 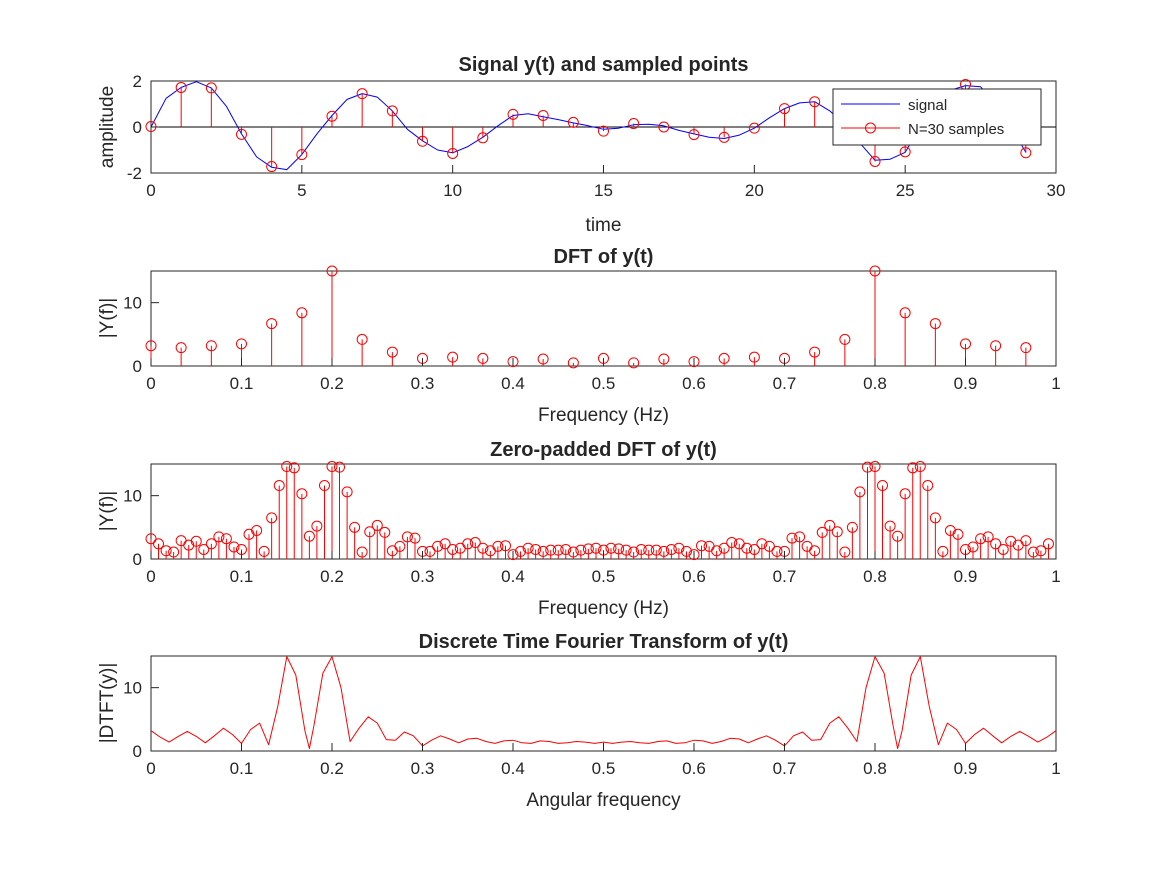 I want to click on y-axis-label: |DTFT(y)|, so click(x=107, y=703).